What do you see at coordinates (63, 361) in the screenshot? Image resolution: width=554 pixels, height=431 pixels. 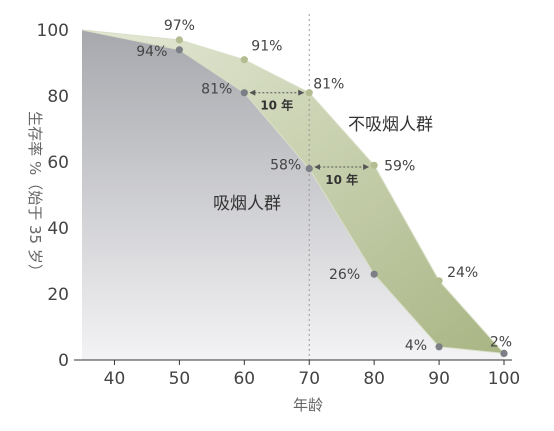 I see `y-tick-label: 0` at bounding box center [63, 361].